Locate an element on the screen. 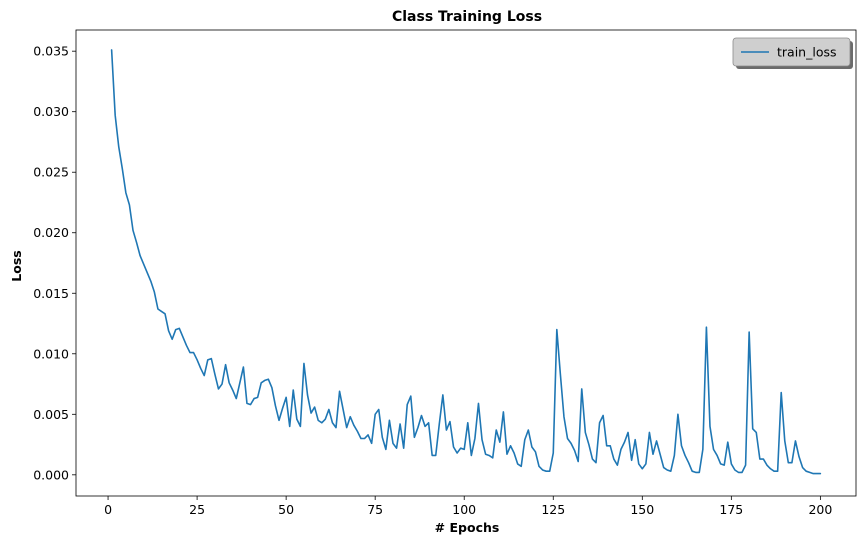 The image size is (864, 545). y-tick-label: 0.035 is located at coordinates (51, 51).